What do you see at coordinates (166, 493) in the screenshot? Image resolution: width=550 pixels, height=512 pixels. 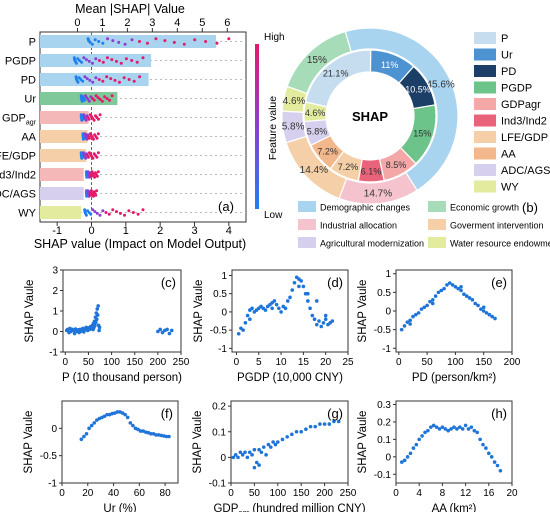 I see `x-tick-label: 80` at bounding box center [166, 493].